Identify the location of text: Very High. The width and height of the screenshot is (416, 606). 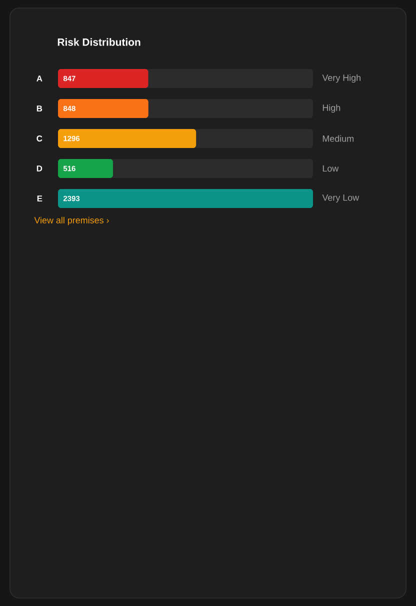
(341, 78).